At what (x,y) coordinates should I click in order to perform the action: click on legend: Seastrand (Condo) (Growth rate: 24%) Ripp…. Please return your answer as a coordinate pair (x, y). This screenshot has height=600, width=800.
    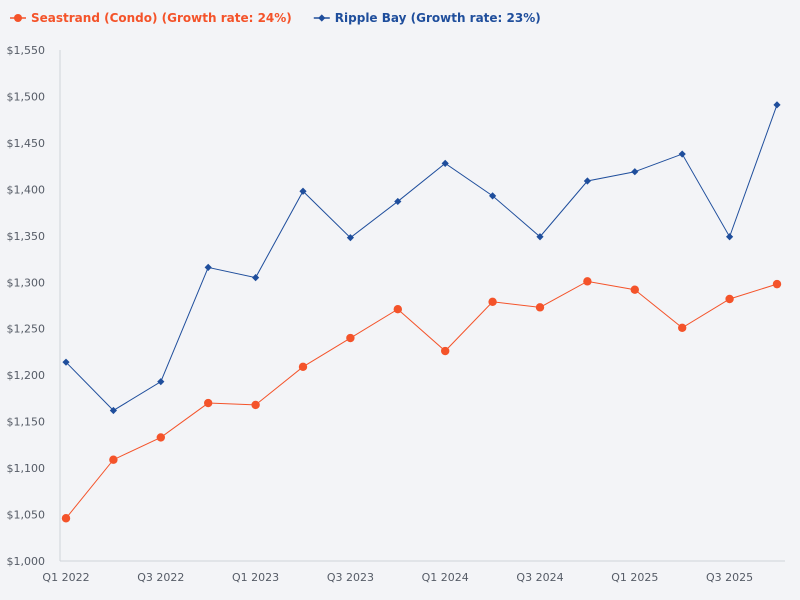
    Looking at the image, I should click on (275, 18).